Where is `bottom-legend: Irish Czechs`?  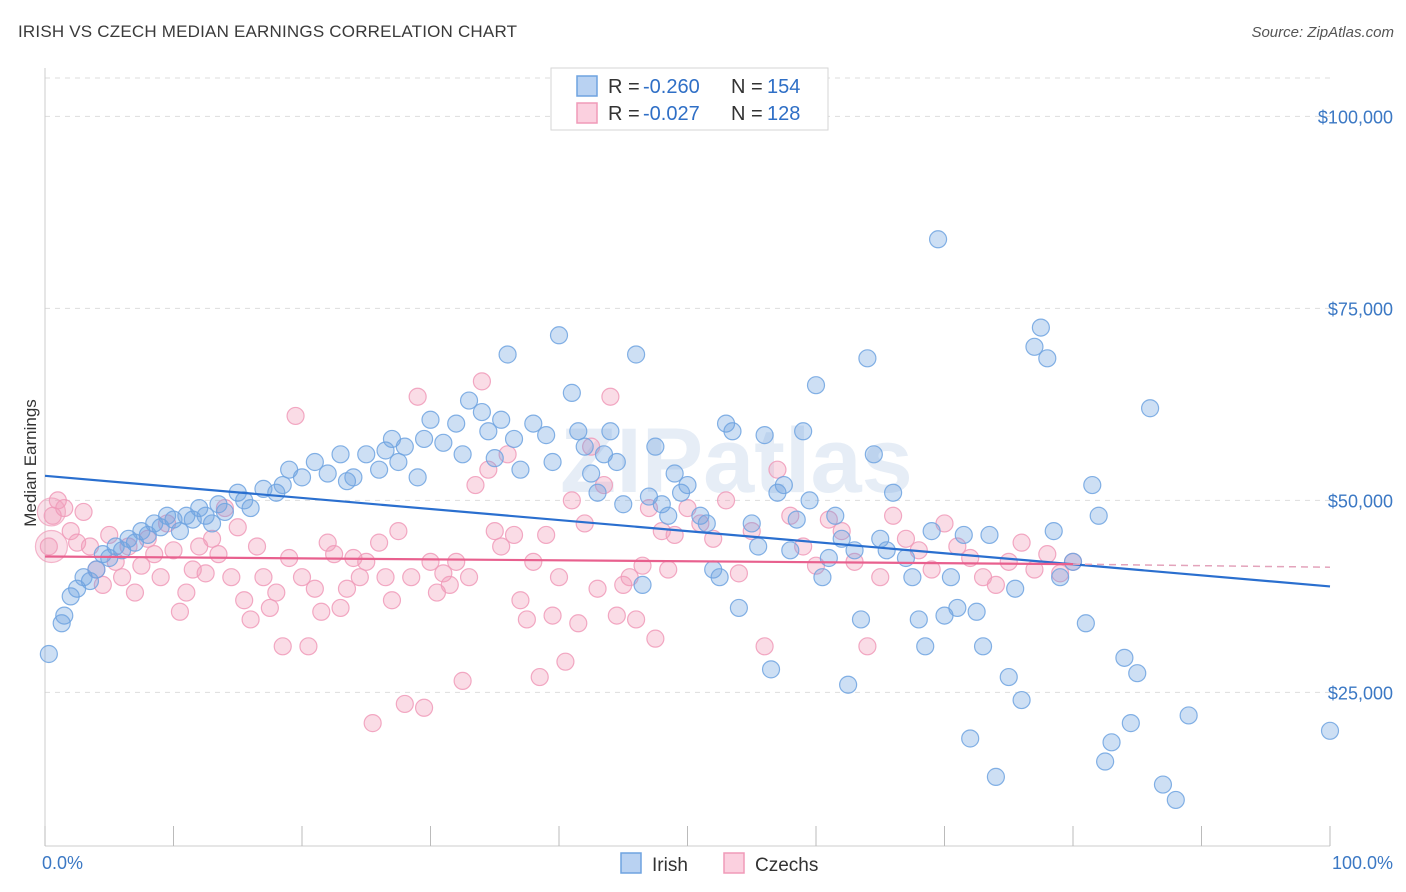
bottom-legend: Irish Czechs is located at coordinates (719, 864).